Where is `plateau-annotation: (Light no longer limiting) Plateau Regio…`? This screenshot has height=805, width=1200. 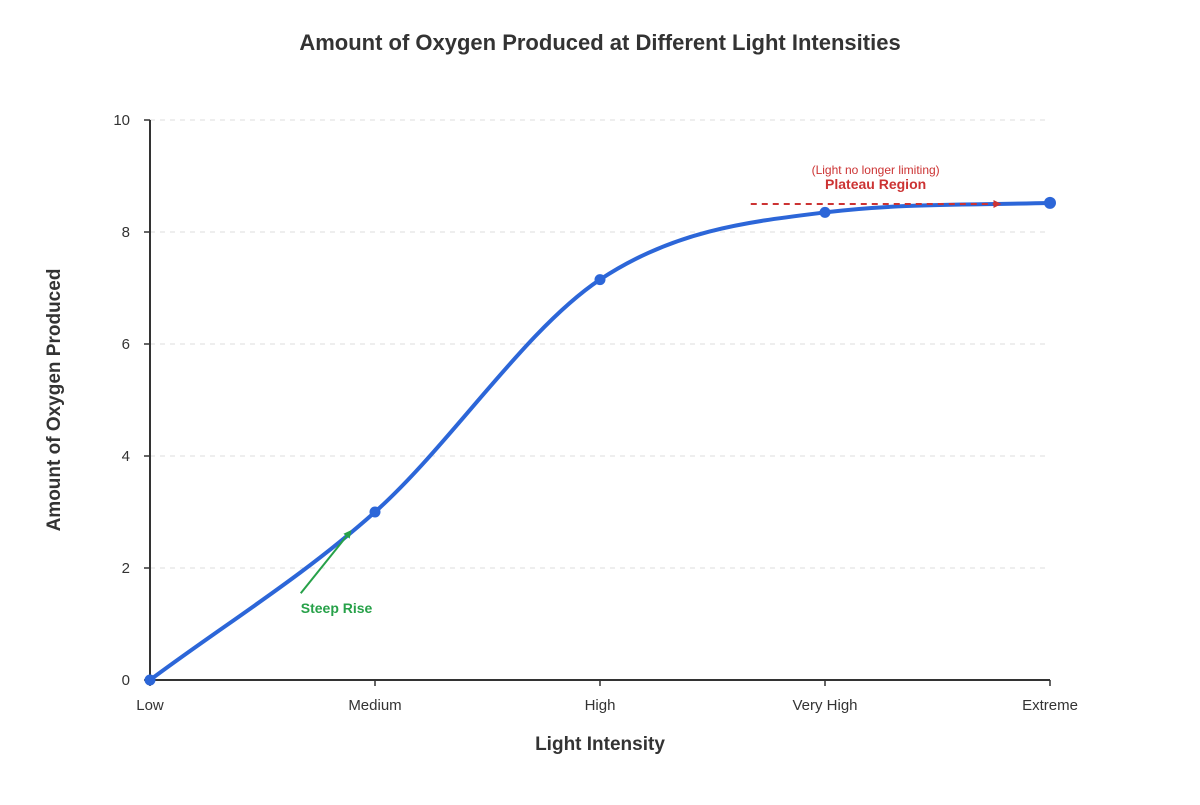 plateau-annotation: (Light no longer limiting) Plateau Regio… is located at coordinates (876, 185).